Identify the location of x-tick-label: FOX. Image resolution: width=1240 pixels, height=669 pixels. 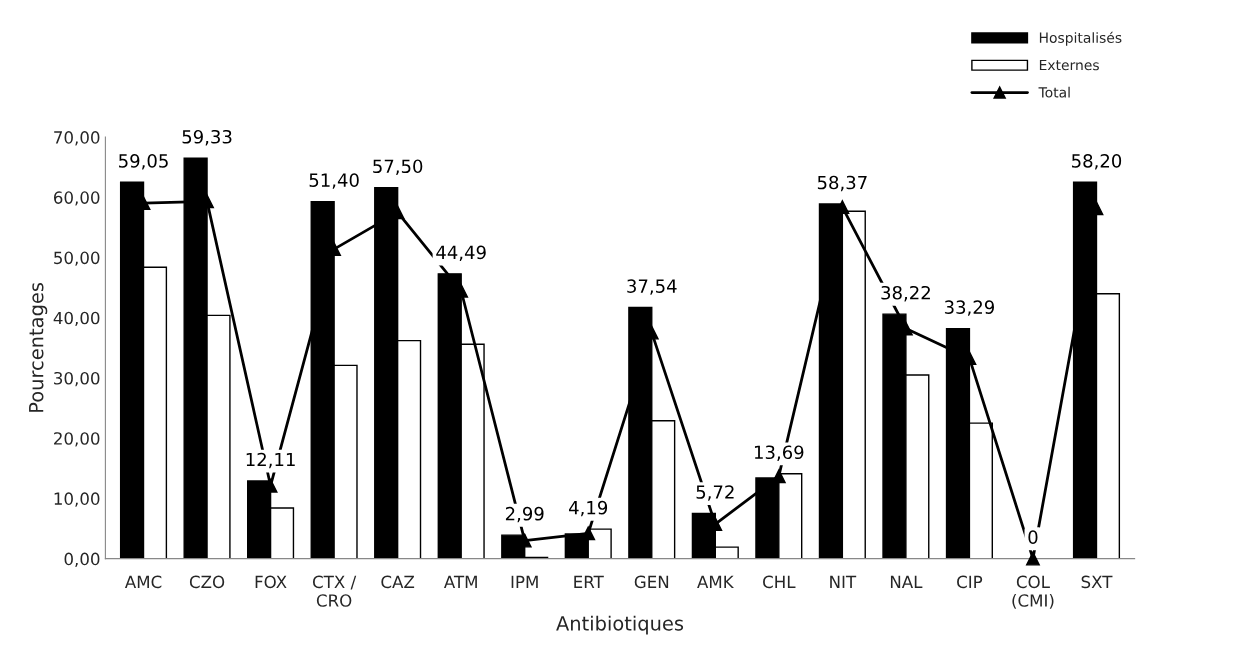
(271, 582).